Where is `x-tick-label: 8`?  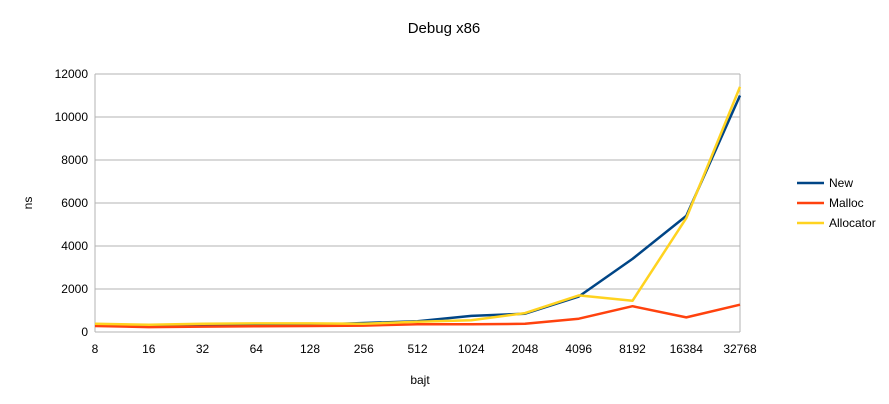
x-tick-label: 8 is located at coordinates (95, 349).